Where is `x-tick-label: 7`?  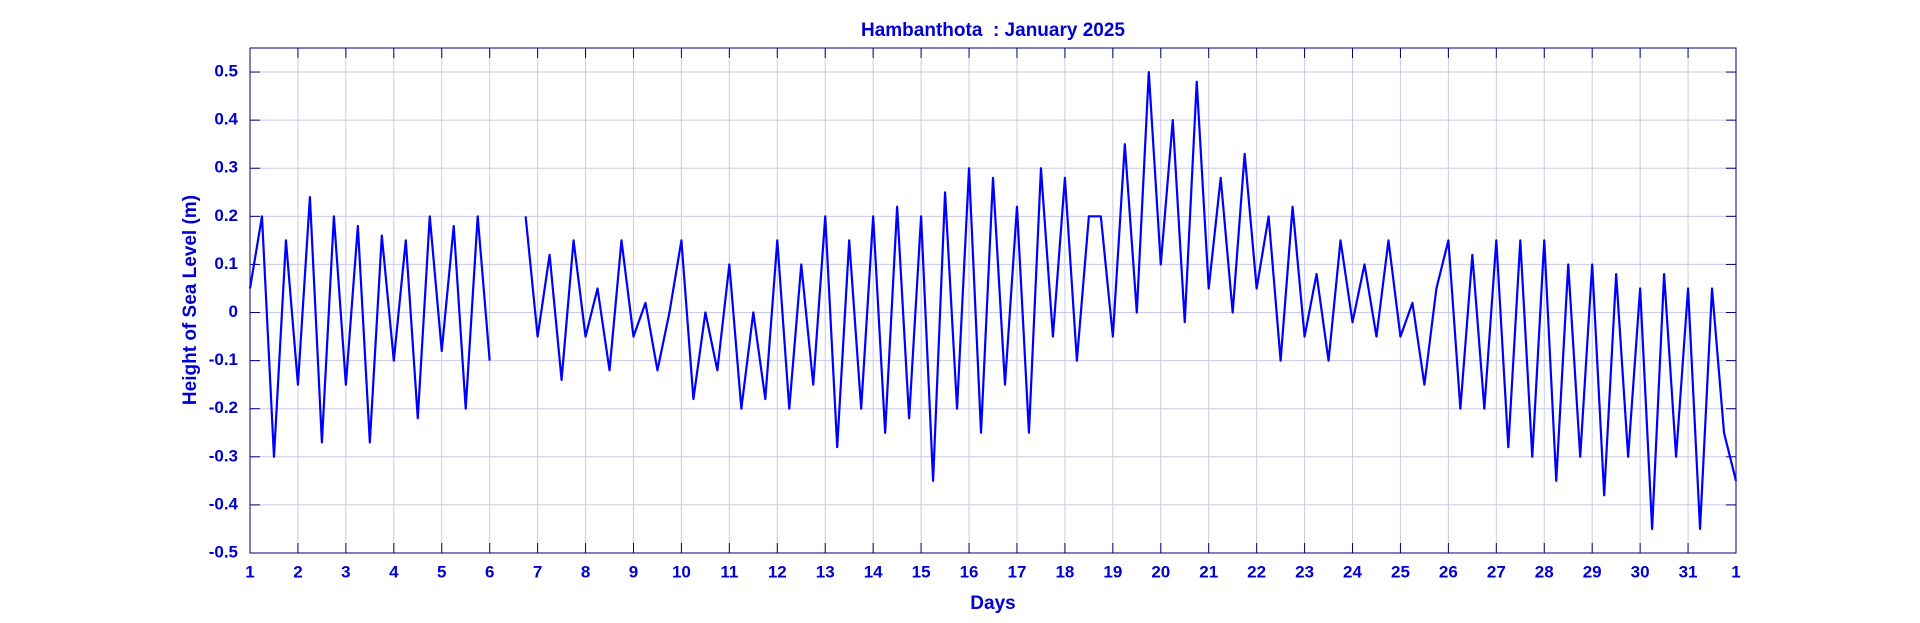
x-tick-label: 7 is located at coordinates (537, 571).